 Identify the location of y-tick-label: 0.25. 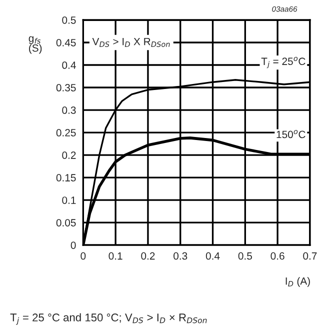
(66, 132).